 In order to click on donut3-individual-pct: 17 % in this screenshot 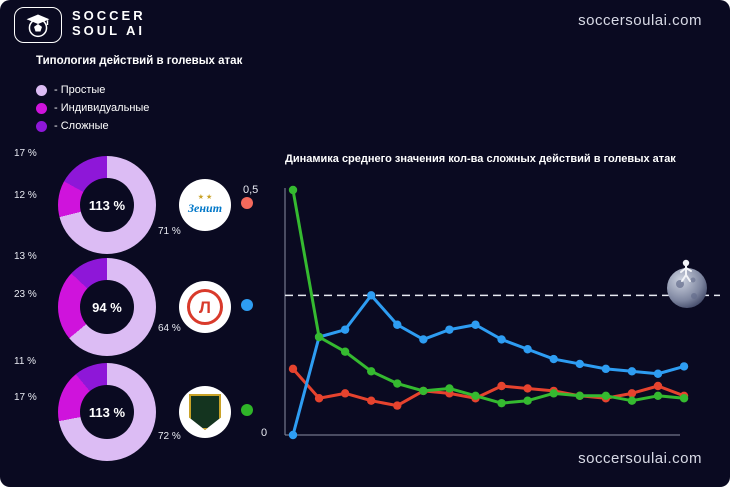, I will do `click(25, 397)`.